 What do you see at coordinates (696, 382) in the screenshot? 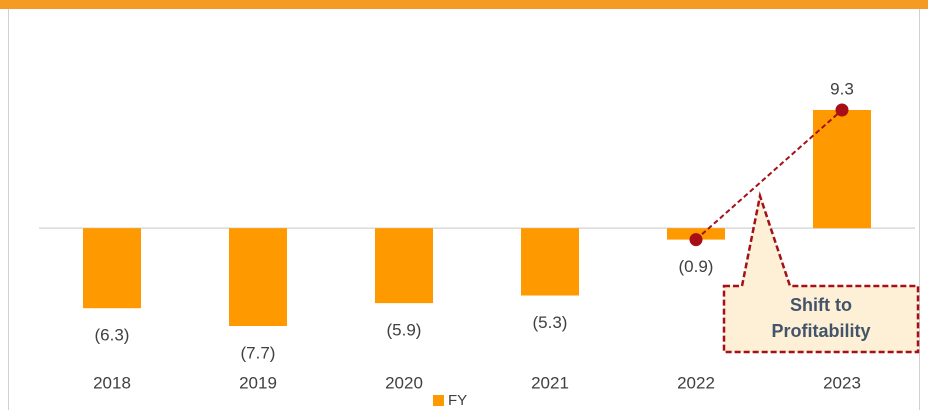
I see `x-tick-label: 2022` at bounding box center [696, 382].